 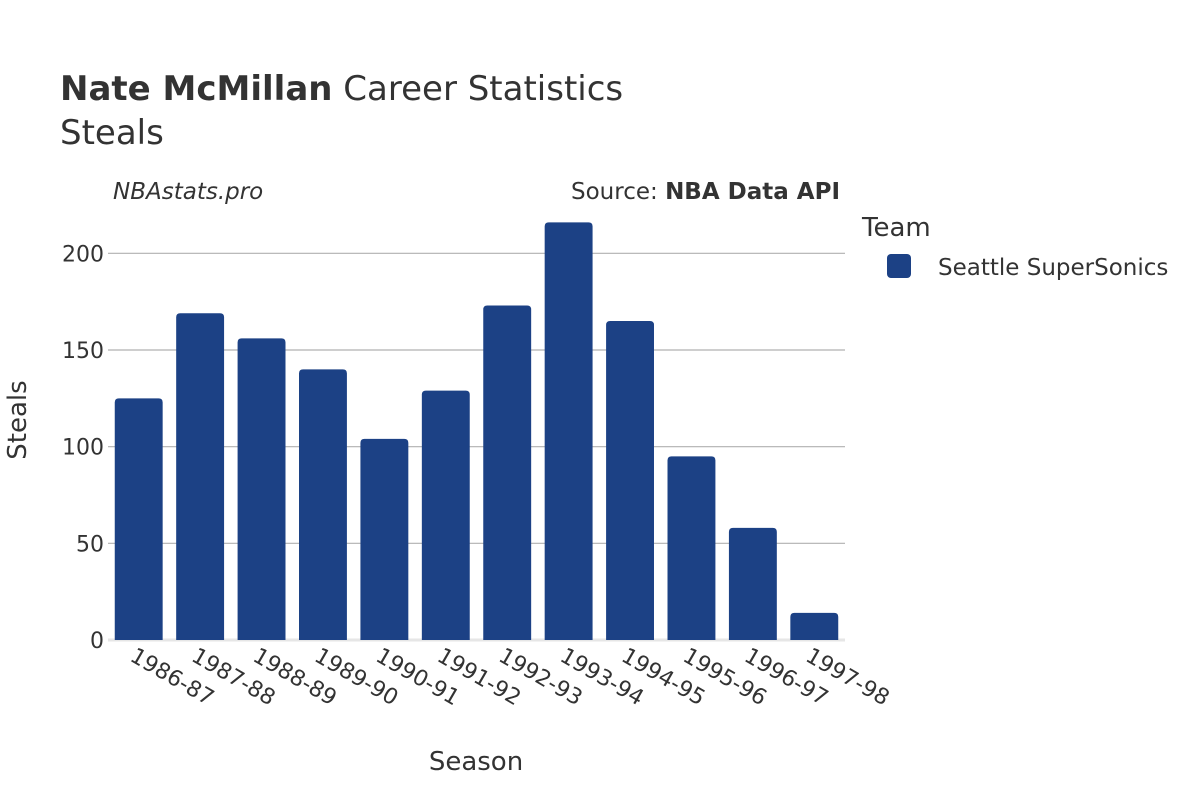 What do you see at coordinates (196, 89) in the screenshot?
I see `chart-title-player: Nate McMillan` at bounding box center [196, 89].